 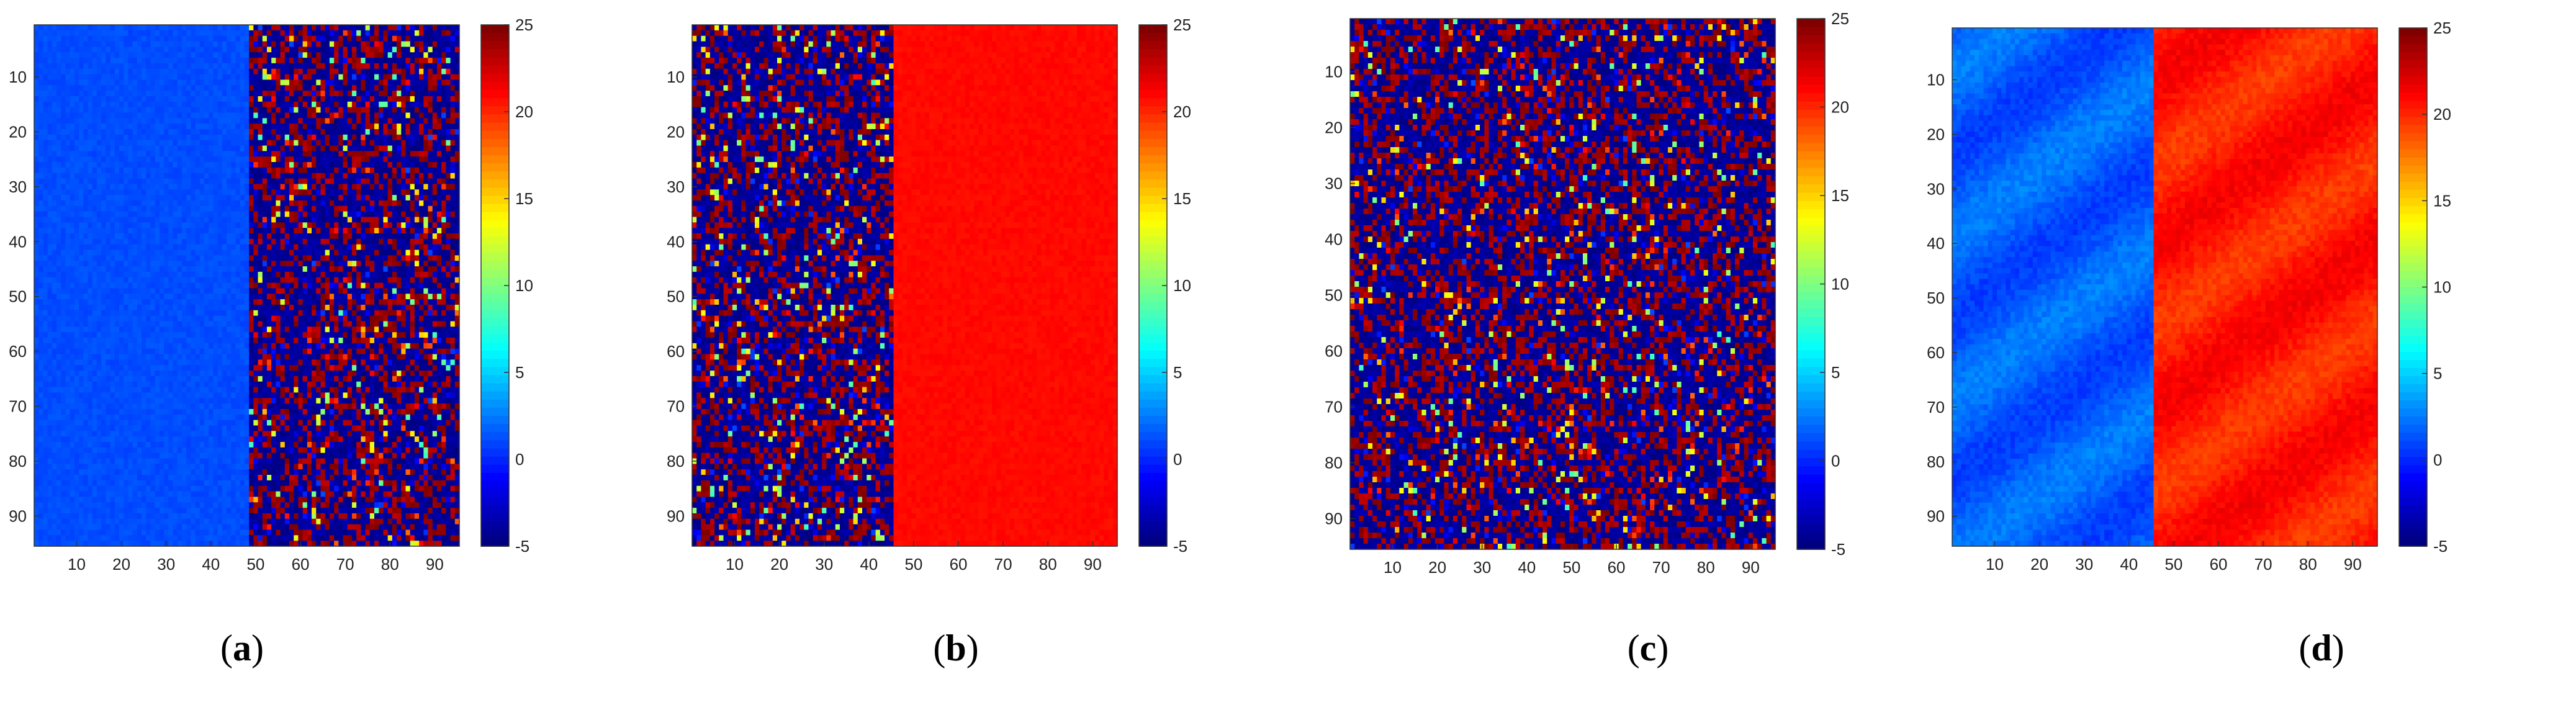 I want to click on caption-c: (c), so click(x=1648, y=649).